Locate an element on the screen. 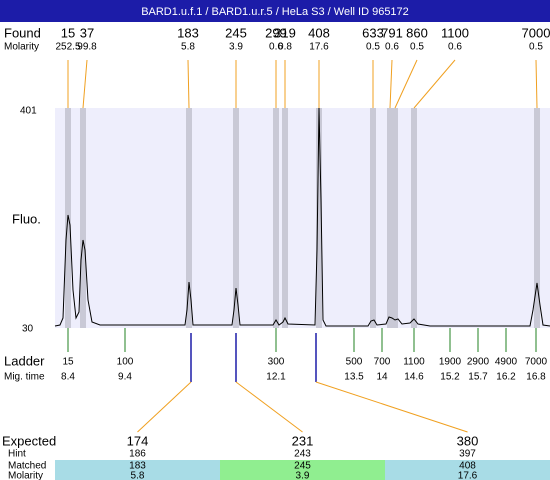 The image size is (550, 480). title-bar is located at coordinates (275, 11).